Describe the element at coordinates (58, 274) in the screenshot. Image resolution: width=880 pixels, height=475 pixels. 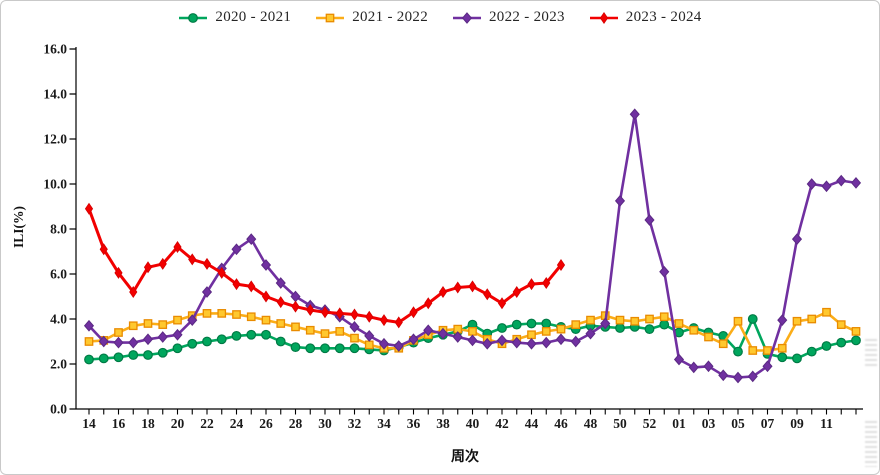
I see `y-tick-label: 6.0` at that location.